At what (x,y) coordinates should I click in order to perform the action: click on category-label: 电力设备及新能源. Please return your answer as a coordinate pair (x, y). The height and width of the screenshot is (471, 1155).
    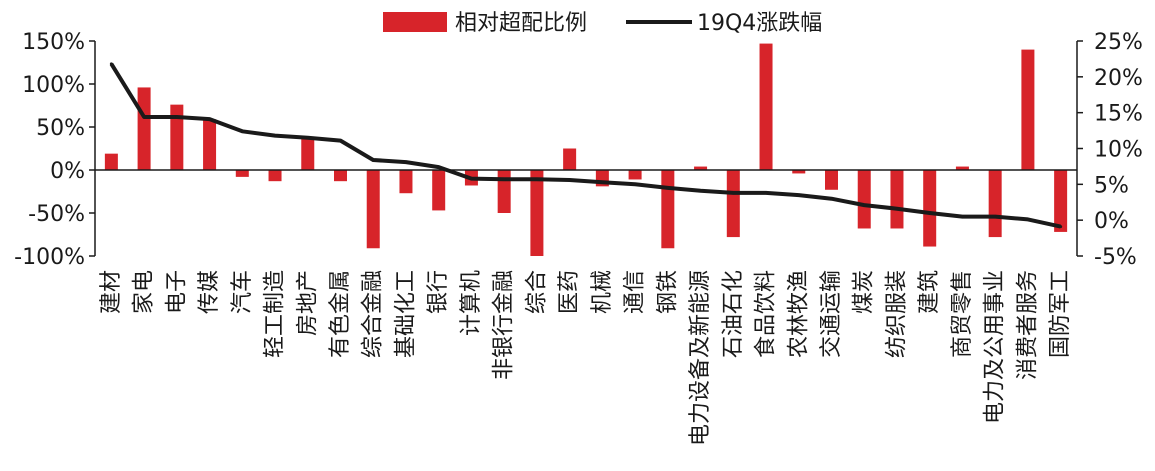
    Looking at the image, I should click on (700, 358).